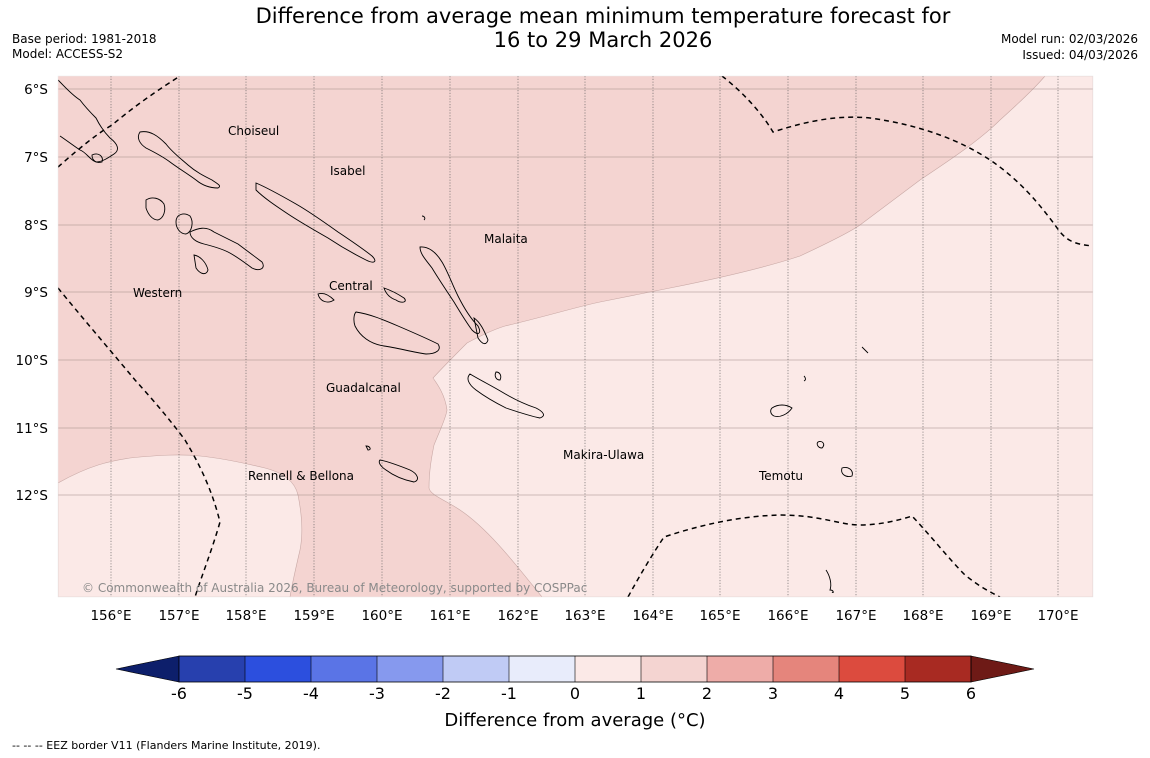  What do you see at coordinates (315, 222) in the screenshot?
I see `island-isabel` at bounding box center [315, 222].